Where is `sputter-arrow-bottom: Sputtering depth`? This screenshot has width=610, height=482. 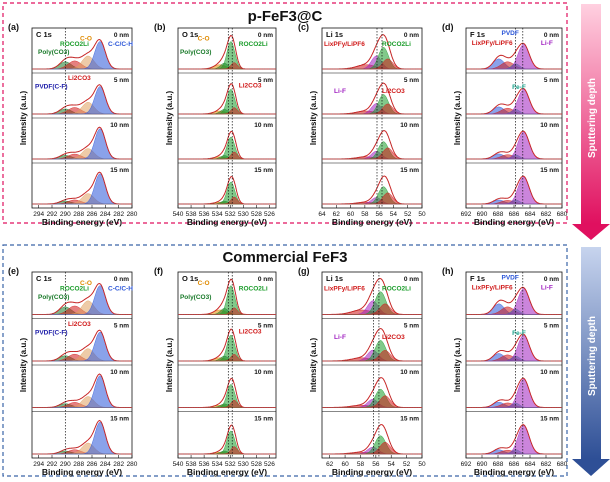
sputter-arrow-bottom: Sputtering depth is located at coordinates (591, 361).